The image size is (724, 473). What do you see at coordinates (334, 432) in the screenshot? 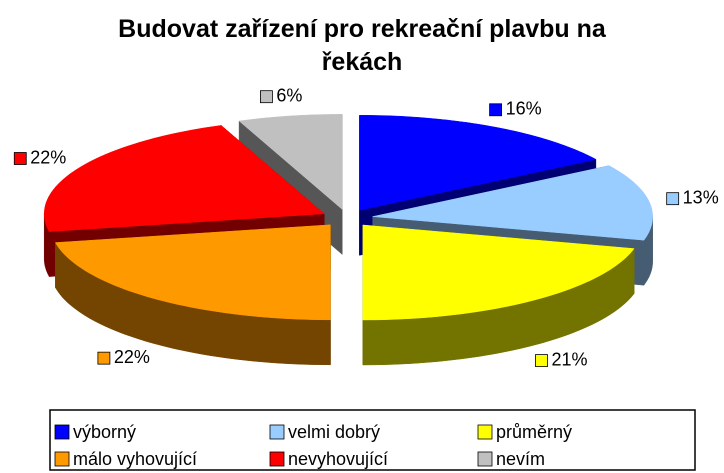
I see `legend-label: velmi dobrý` at bounding box center [334, 432].